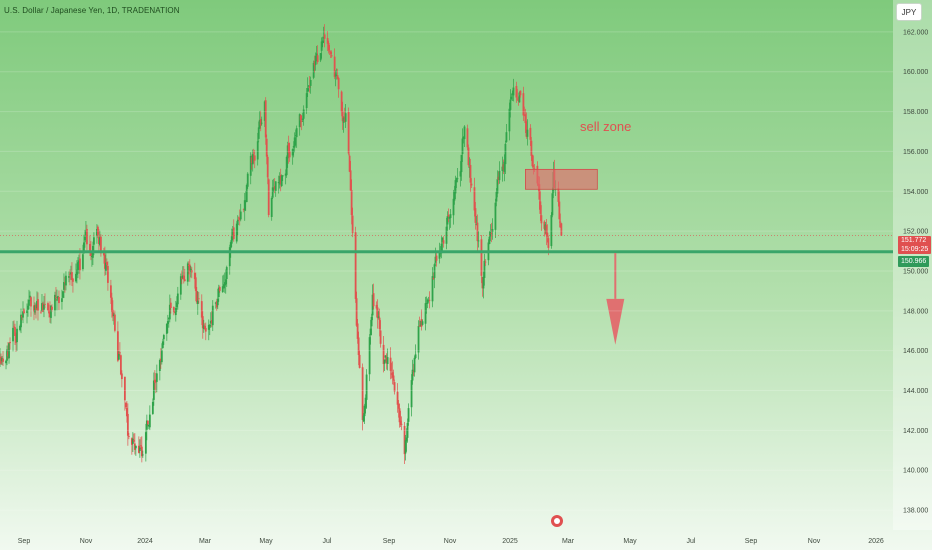 This screenshot has height=550, width=932. I want to click on price-tick-label: 142.000, so click(915, 431).